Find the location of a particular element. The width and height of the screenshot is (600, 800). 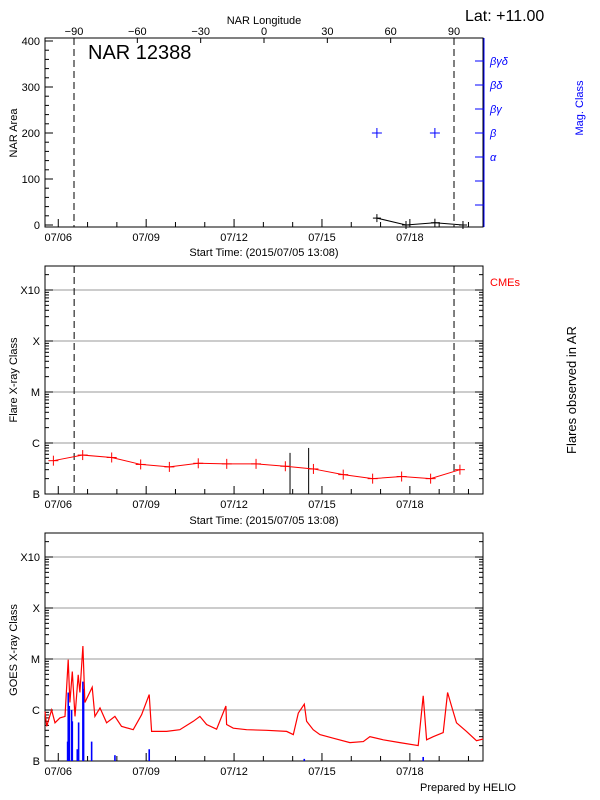

panel2-x-tick-label: 07/12 is located at coordinates (234, 505).